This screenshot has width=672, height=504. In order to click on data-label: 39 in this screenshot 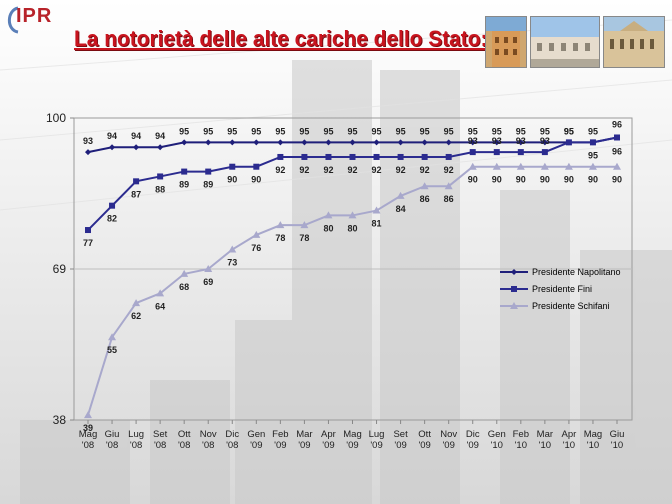, I will do `click(88, 428)`.